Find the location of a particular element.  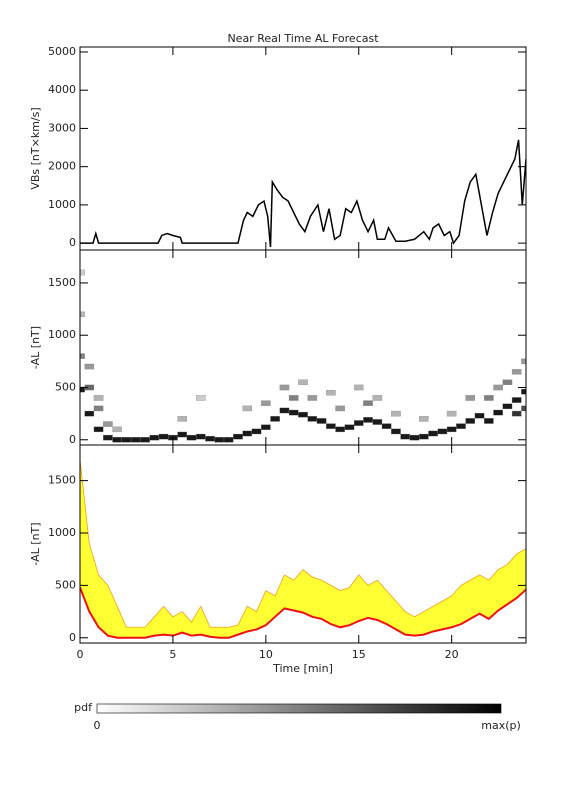

y-axis-label: VBs [nT×km/s] is located at coordinates (35, 148).